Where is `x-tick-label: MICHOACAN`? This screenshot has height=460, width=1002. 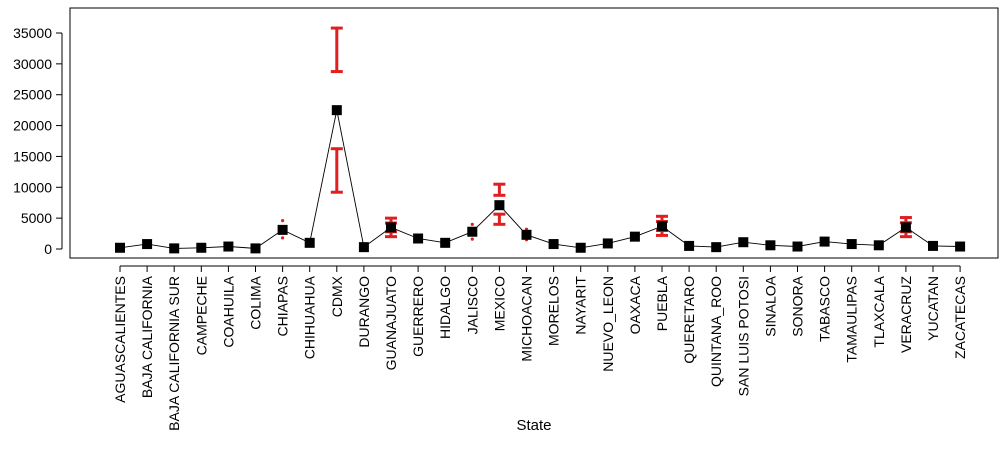 x-tick-label: MICHOACAN is located at coordinates (527, 319).